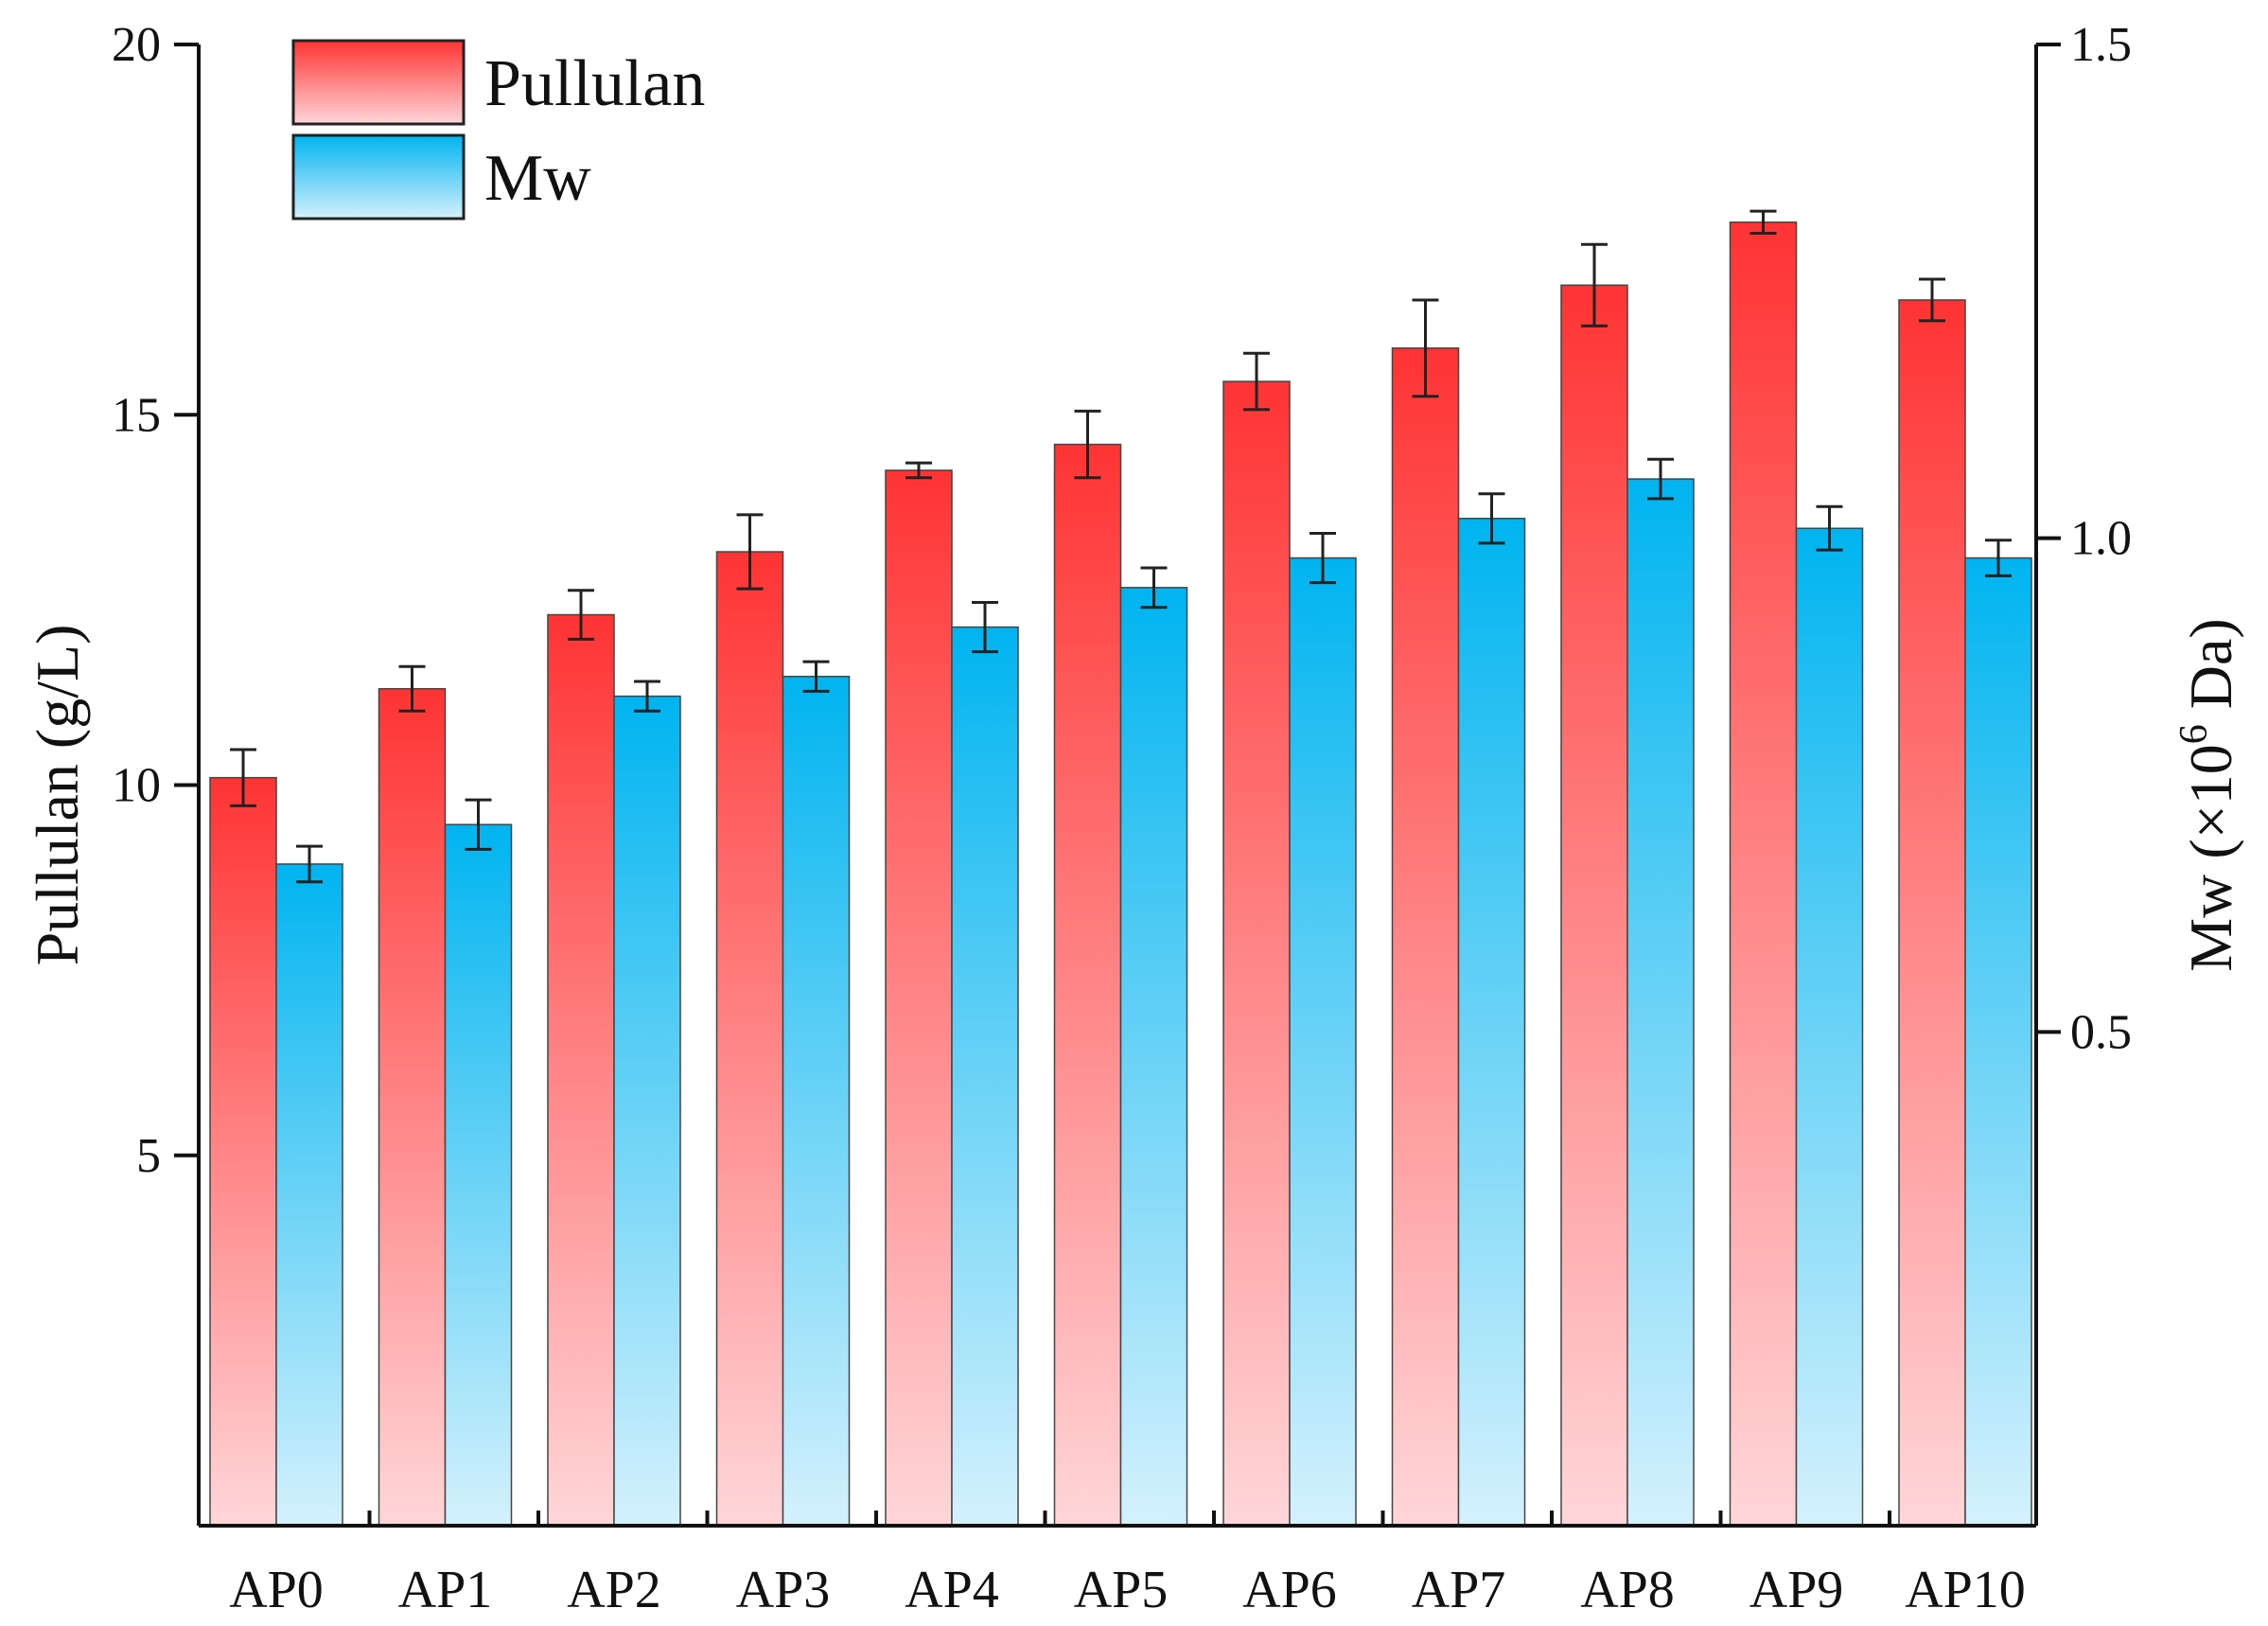 The height and width of the screenshot is (1626, 2268). What do you see at coordinates (1121, 1590) in the screenshot?
I see `x-tick-label: AP5` at bounding box center [1121, 1590].